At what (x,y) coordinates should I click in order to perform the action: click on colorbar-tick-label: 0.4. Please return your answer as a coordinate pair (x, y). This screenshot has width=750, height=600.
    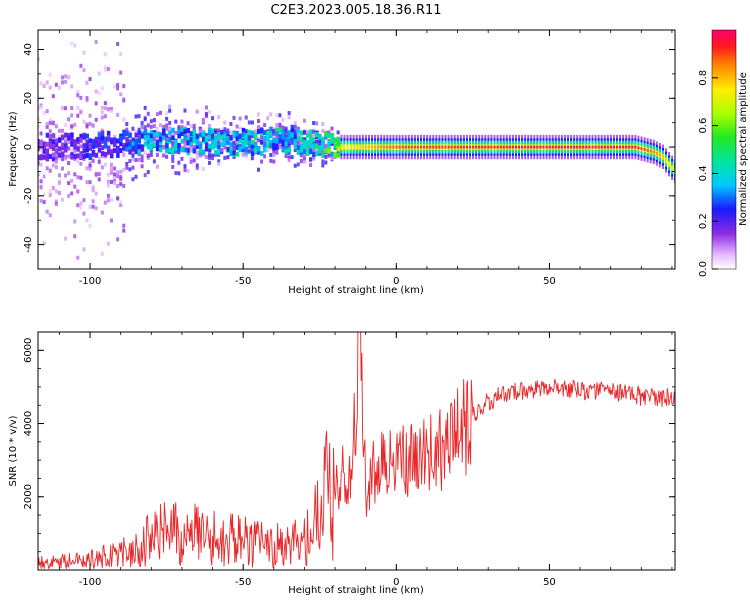
    Looking at the image, I should click on (703, 173).